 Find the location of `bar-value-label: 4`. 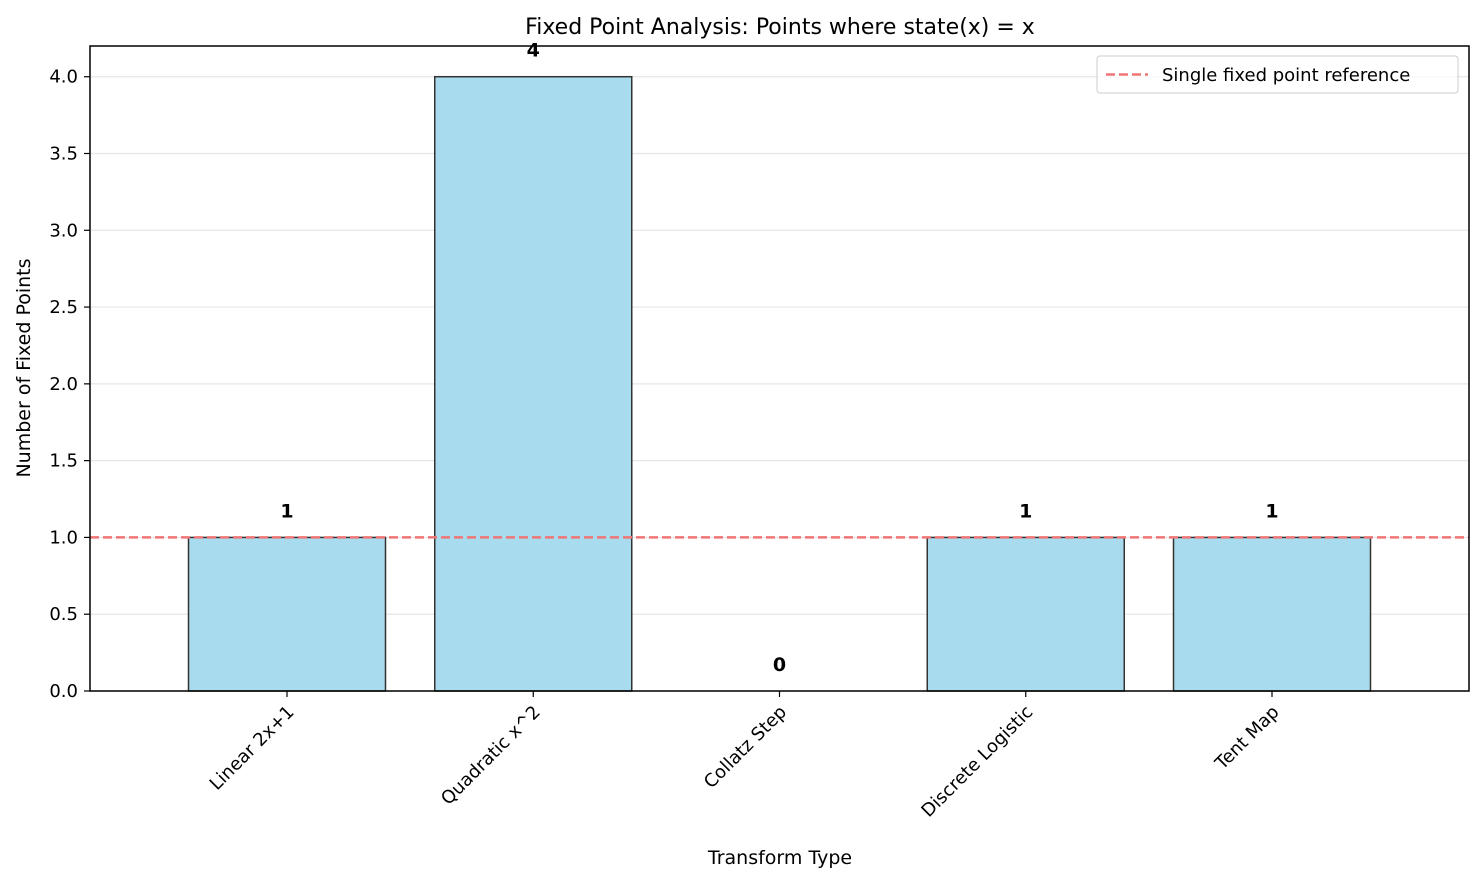

bar-value-label: 4 is located at coordinates (533, 51).